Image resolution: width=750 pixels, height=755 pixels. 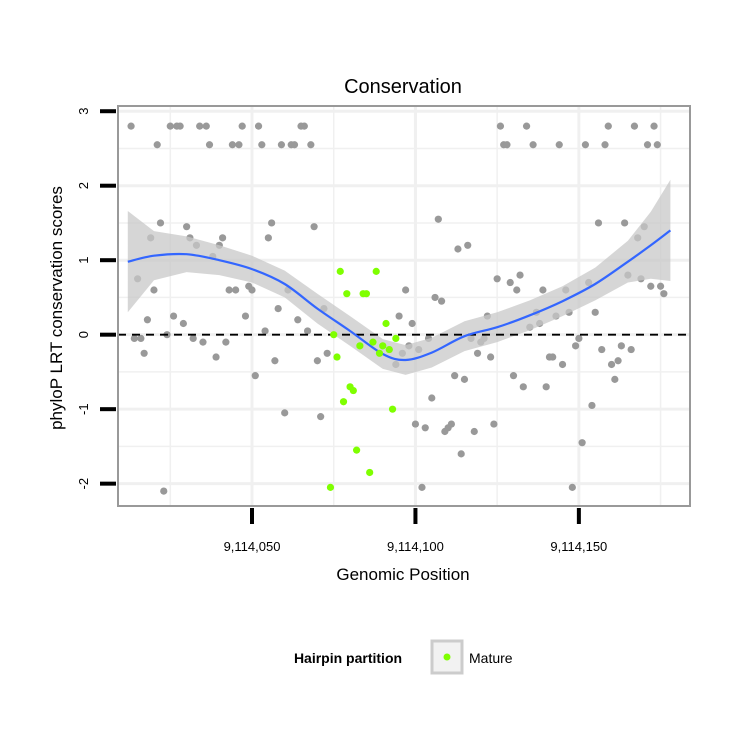 I want to click on x-axis-label: Genomic Position, so click(x=402, y=574).